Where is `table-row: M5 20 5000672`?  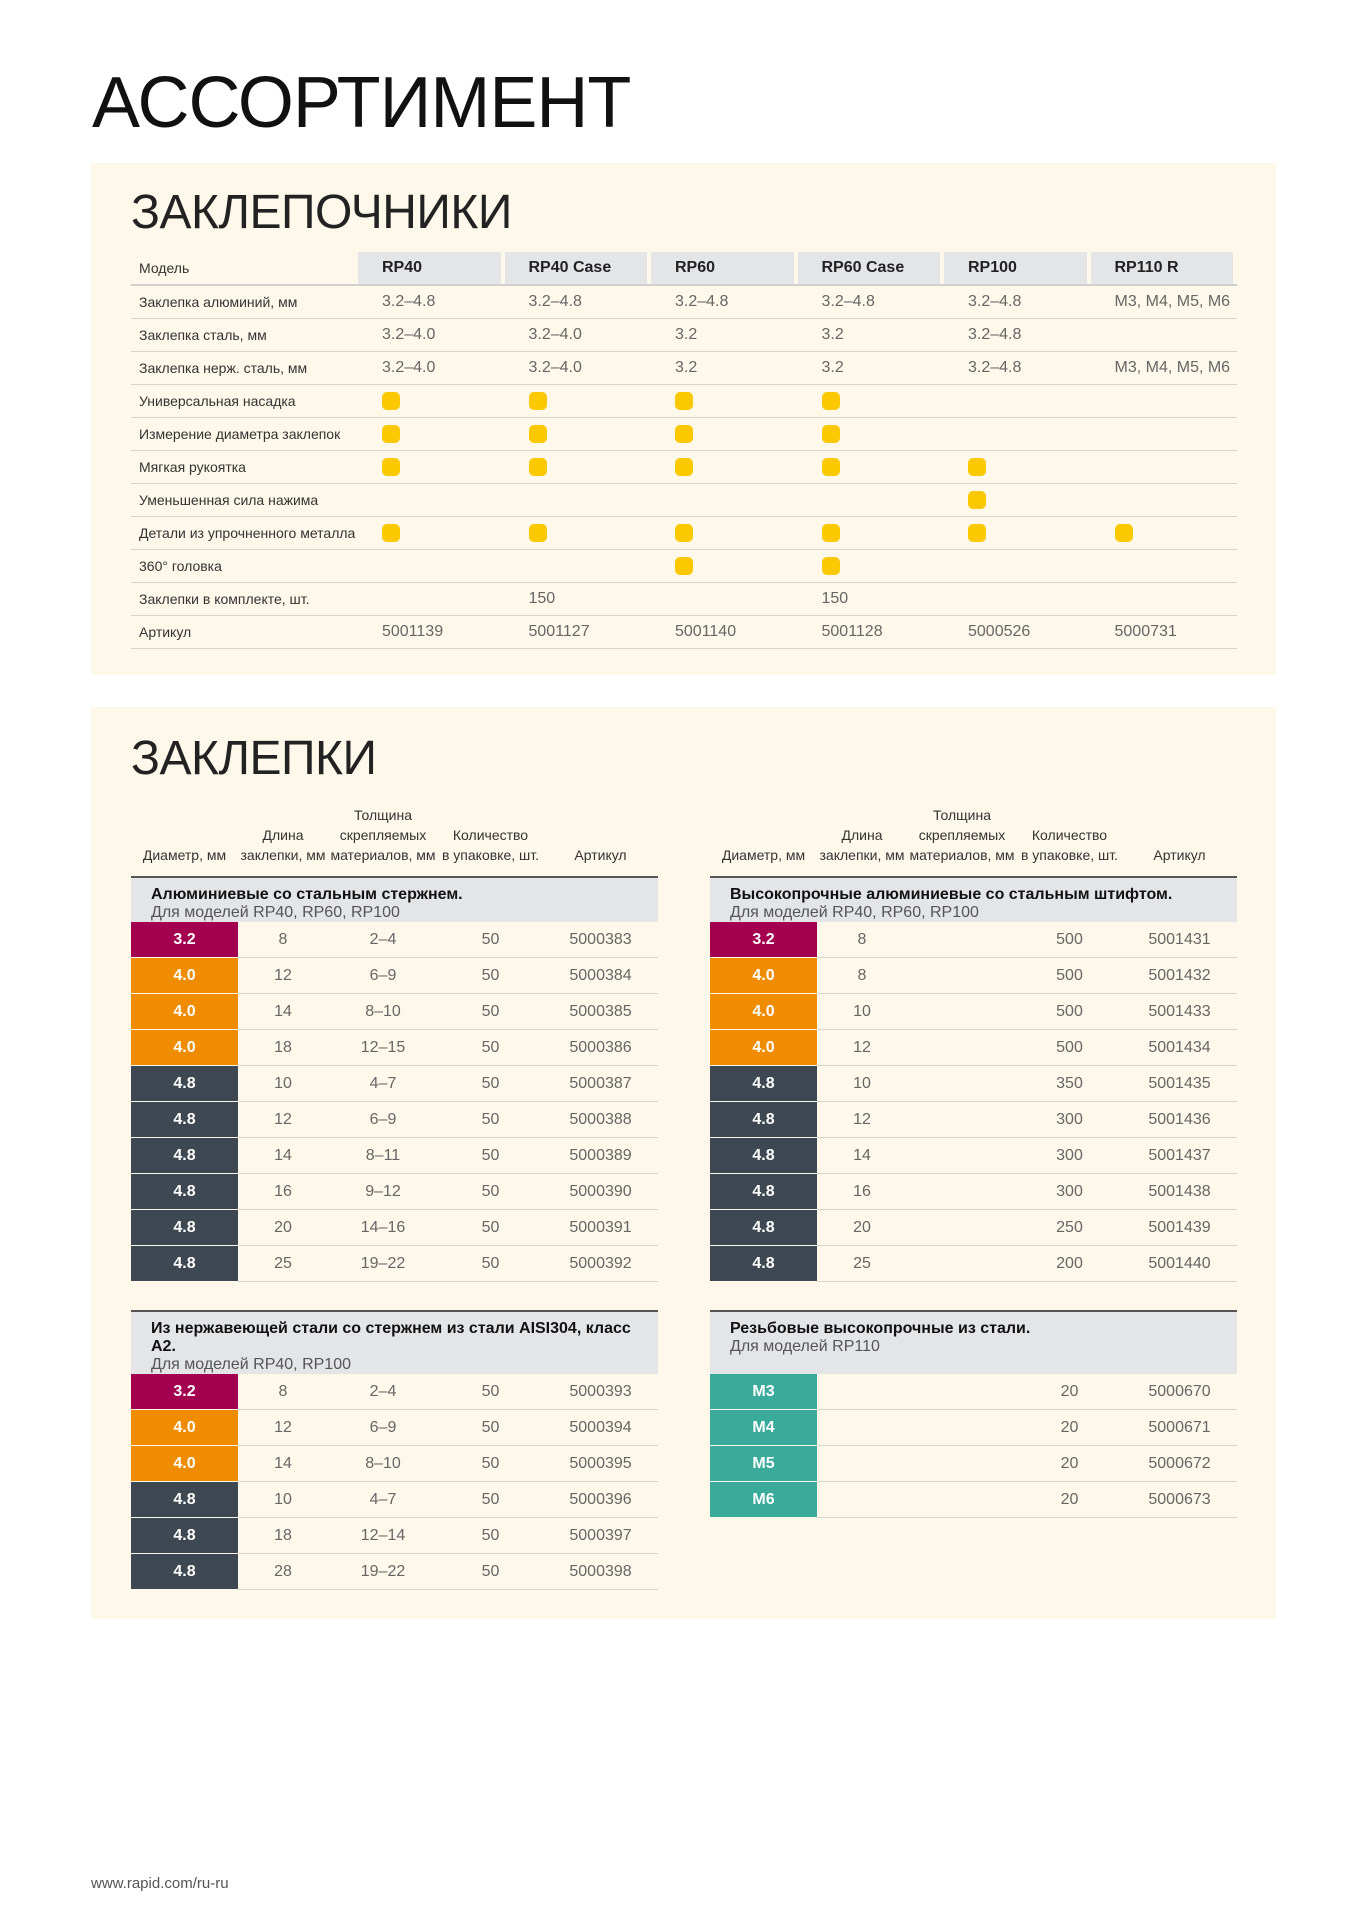 table-row: M5 20 5000672 is located at coordinates (974, 1463).